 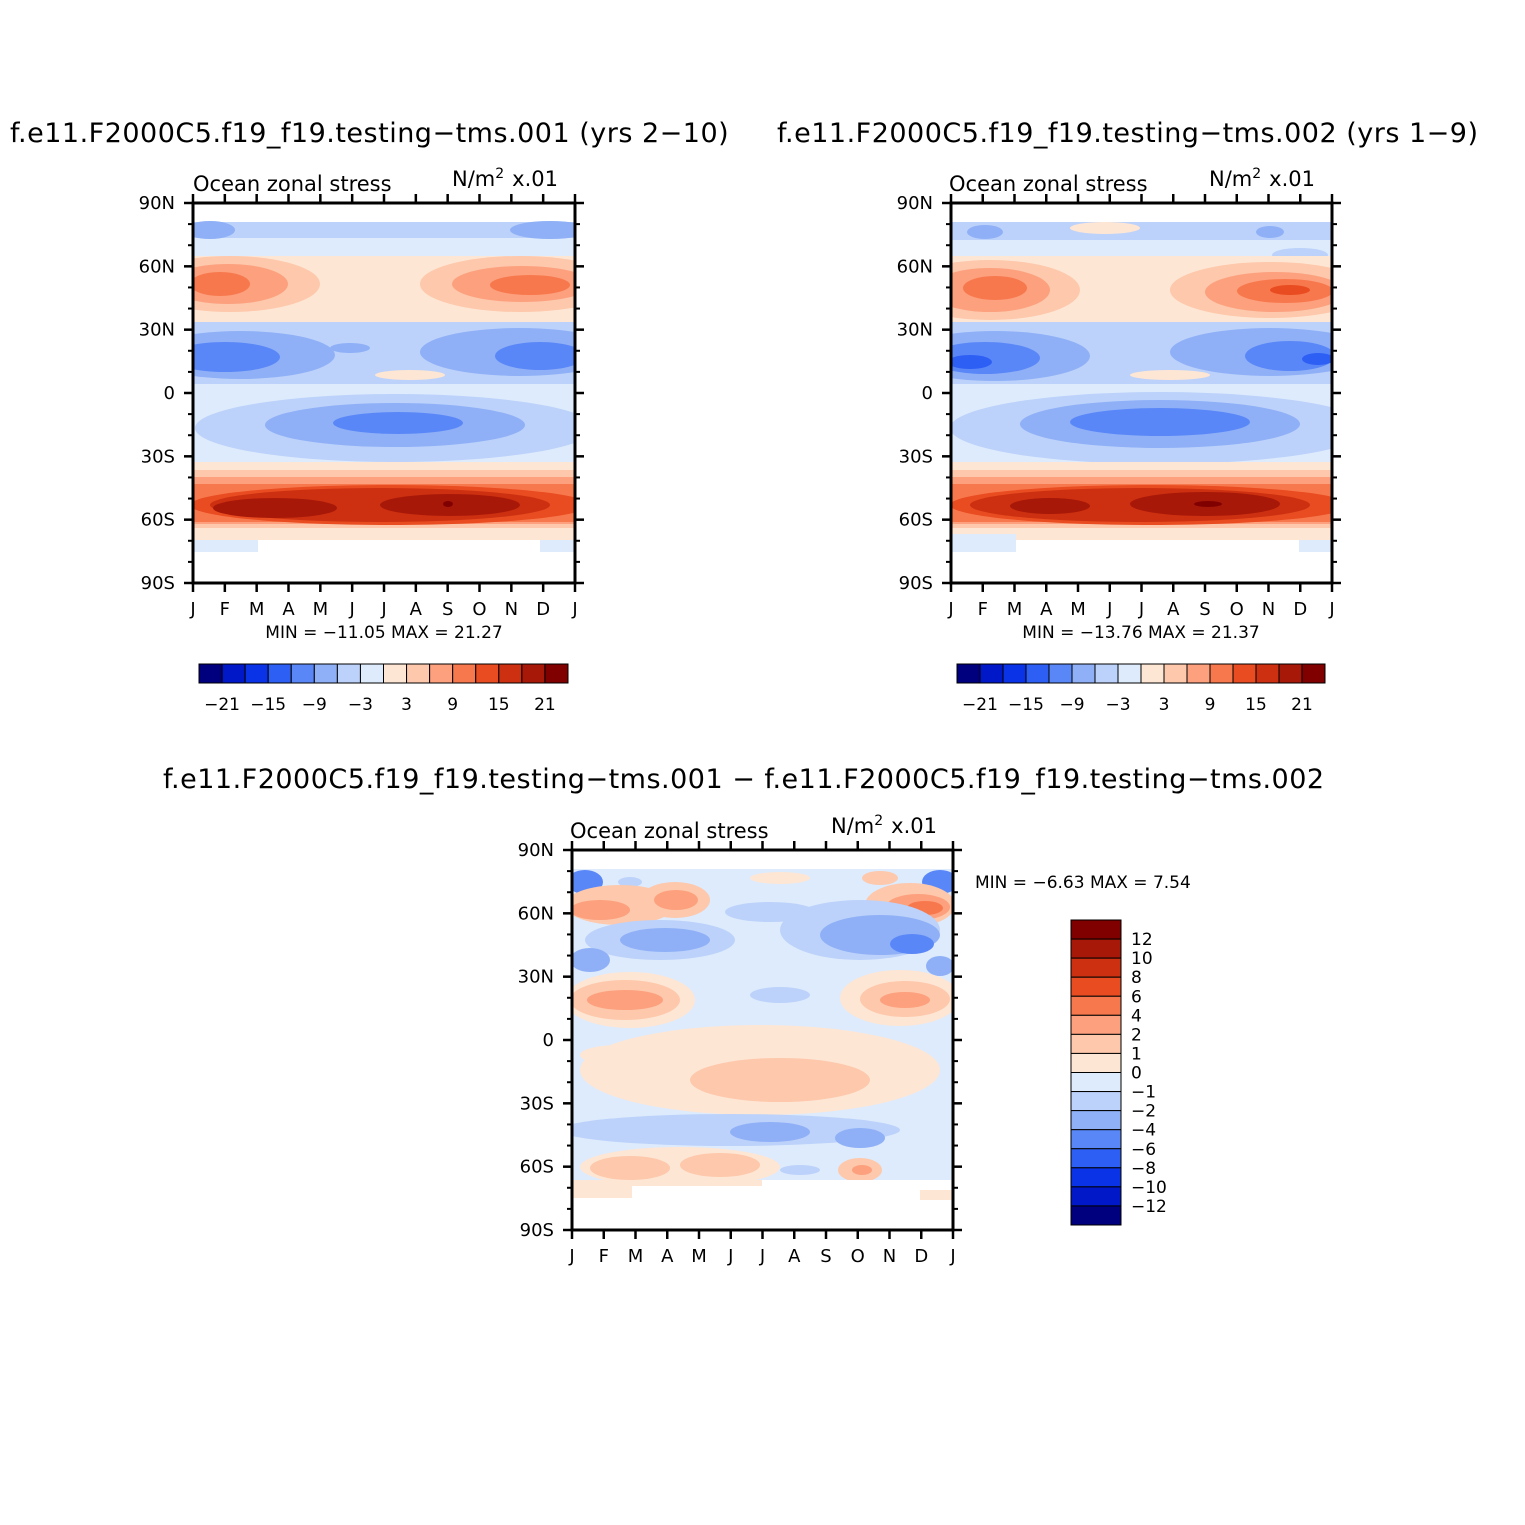 I want to click on panel1-colorbar-label: −3, so click(x=360, y=705).